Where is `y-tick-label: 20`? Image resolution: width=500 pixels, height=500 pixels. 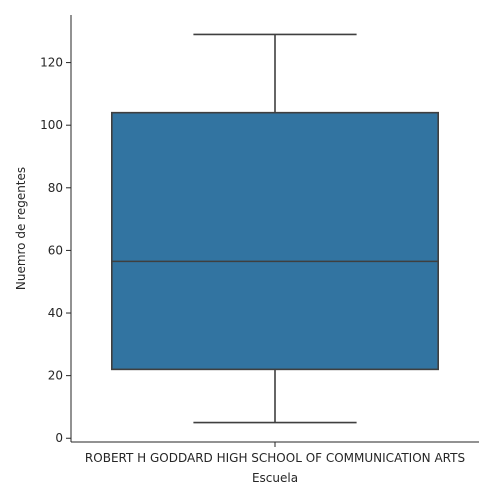 y-tick-label: 20 is located at coordinates (55, 376).